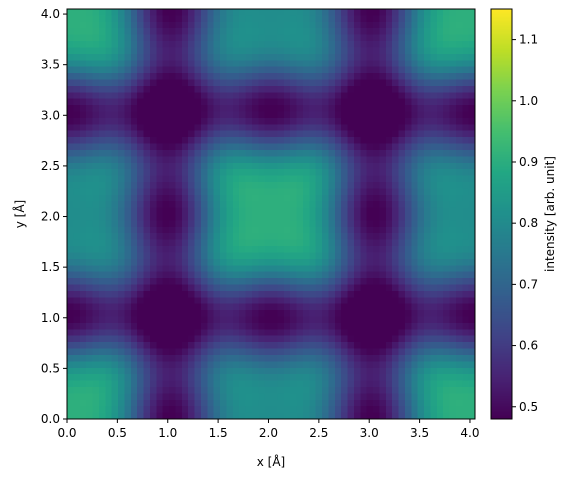  Describe the element at coordinates (271, 461) in the screenshot. I see `x-axis-label: x [Å]` at that location.